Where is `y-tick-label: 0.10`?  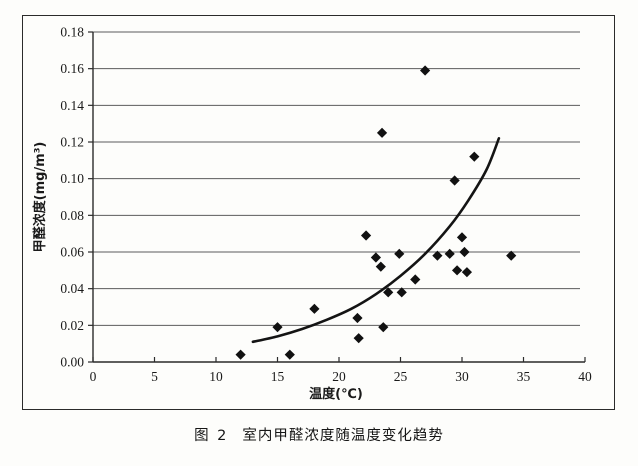 y-tick-label: 0.10 is located at coordinates (72, 178).